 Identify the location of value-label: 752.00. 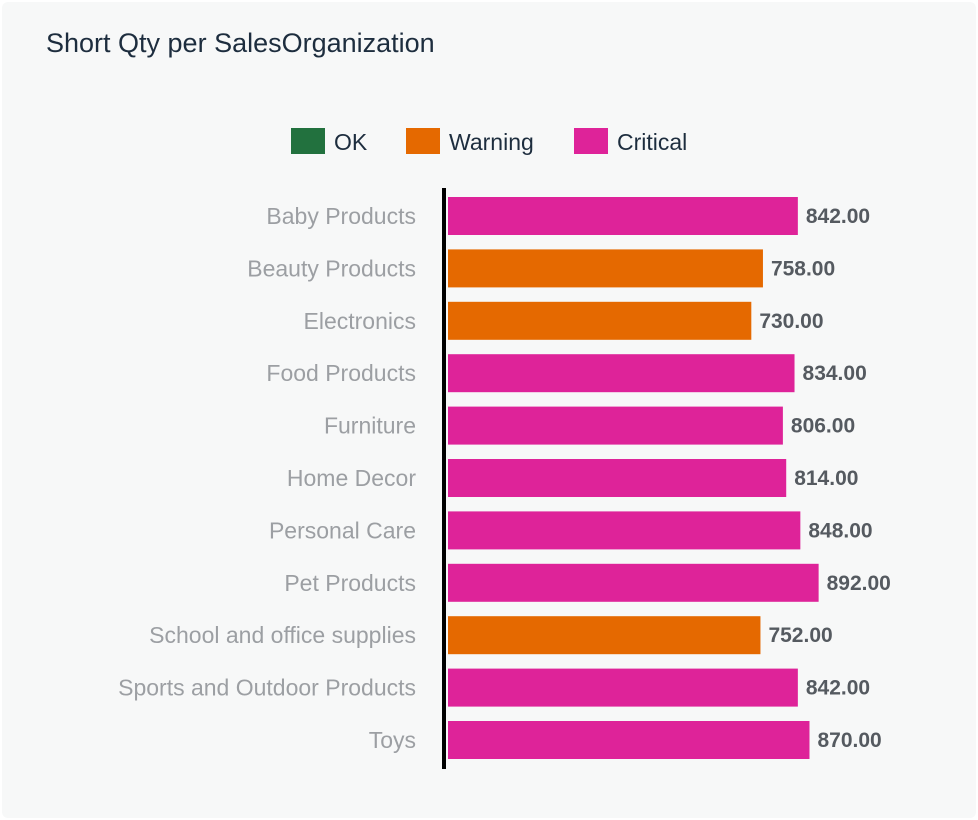
(800, 635).